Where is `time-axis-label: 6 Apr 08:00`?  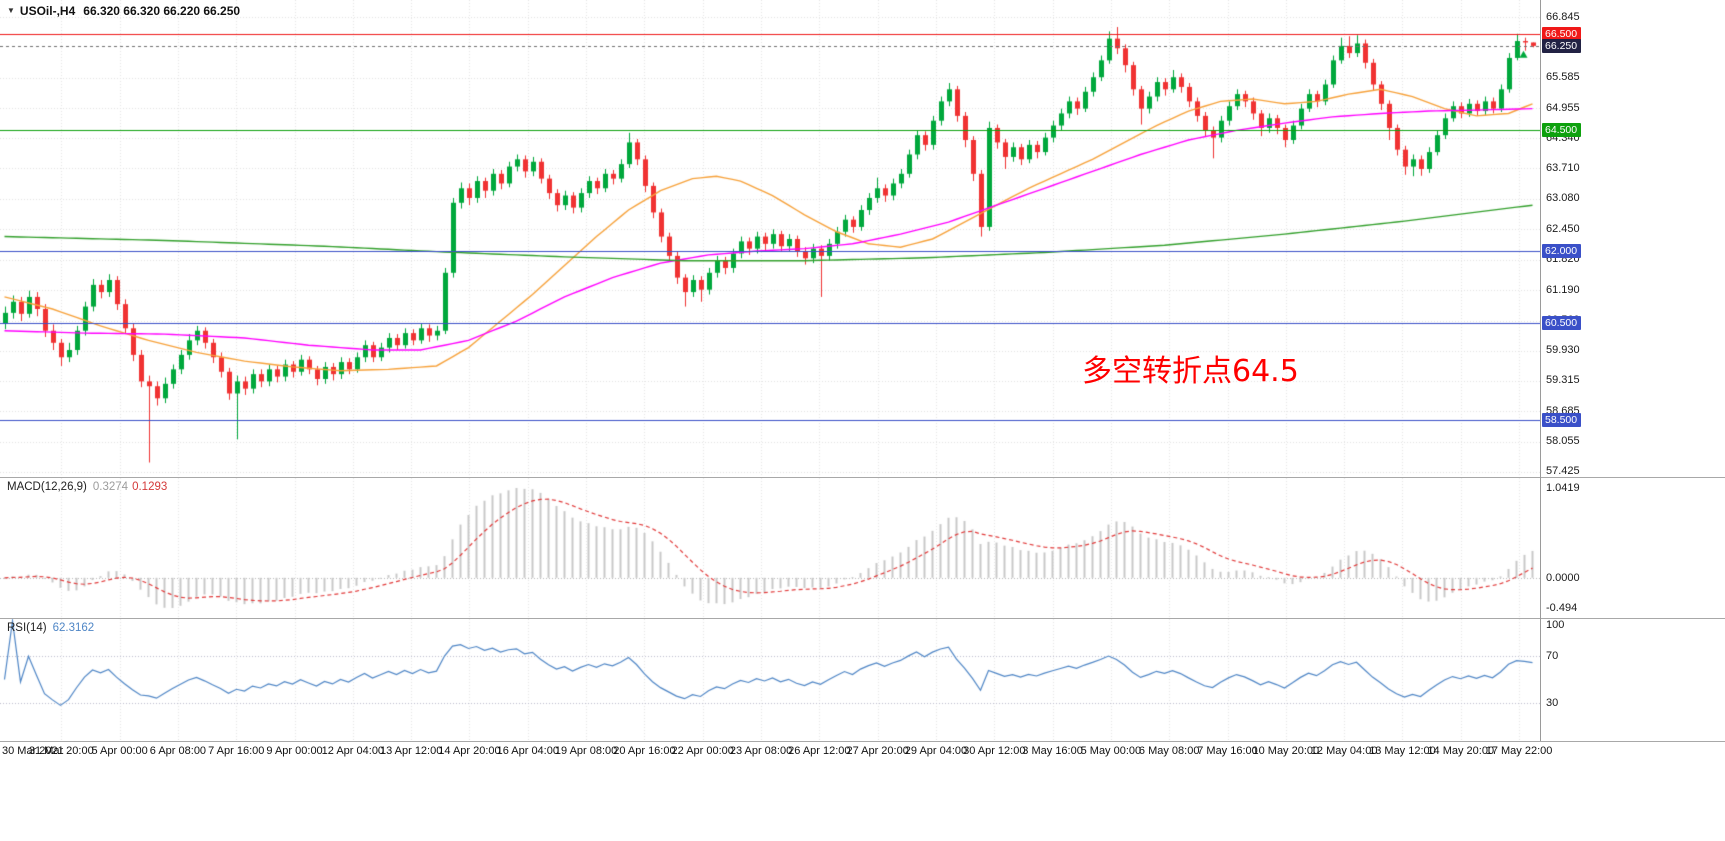
time-axis-label: 6 Apr 08:00 is located at coordinates (178, 751).